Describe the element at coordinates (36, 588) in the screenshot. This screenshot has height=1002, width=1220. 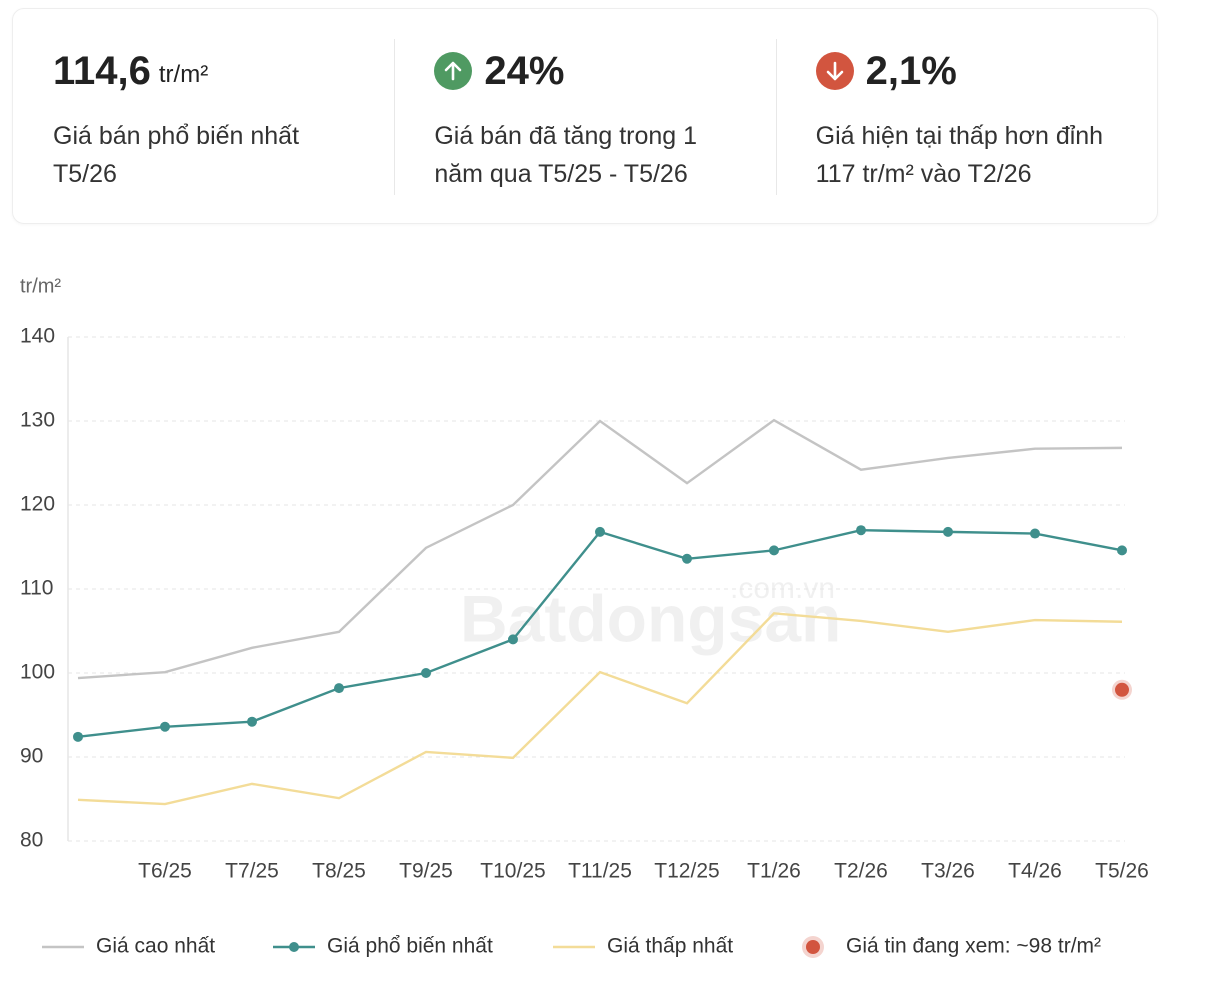
I see `y-tick-label: 110` at that location.